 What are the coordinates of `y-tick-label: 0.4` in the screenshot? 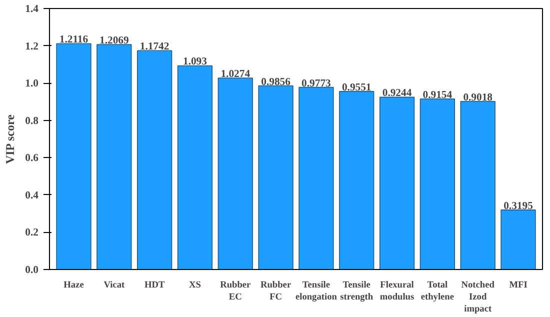 It's located at (32, 196).